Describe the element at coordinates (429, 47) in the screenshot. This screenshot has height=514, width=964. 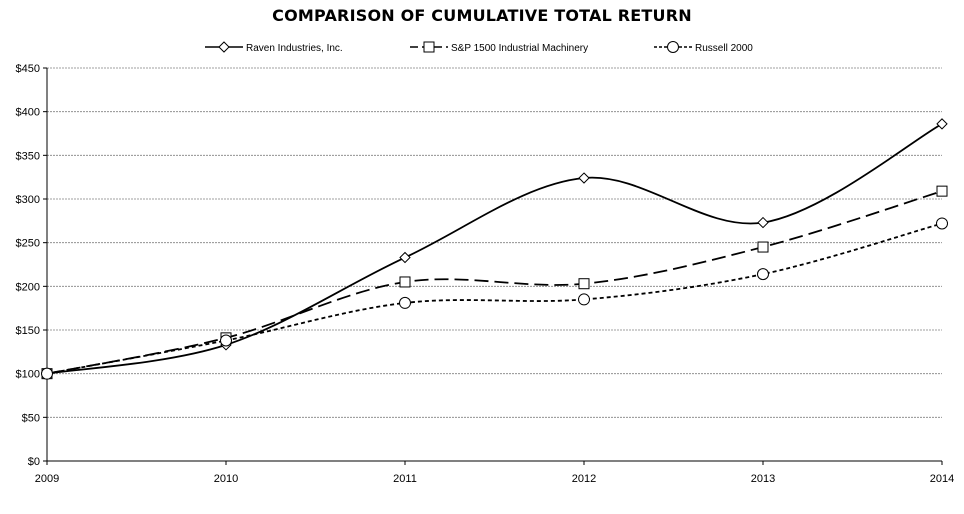
I see `legend-marker-square` at that location.